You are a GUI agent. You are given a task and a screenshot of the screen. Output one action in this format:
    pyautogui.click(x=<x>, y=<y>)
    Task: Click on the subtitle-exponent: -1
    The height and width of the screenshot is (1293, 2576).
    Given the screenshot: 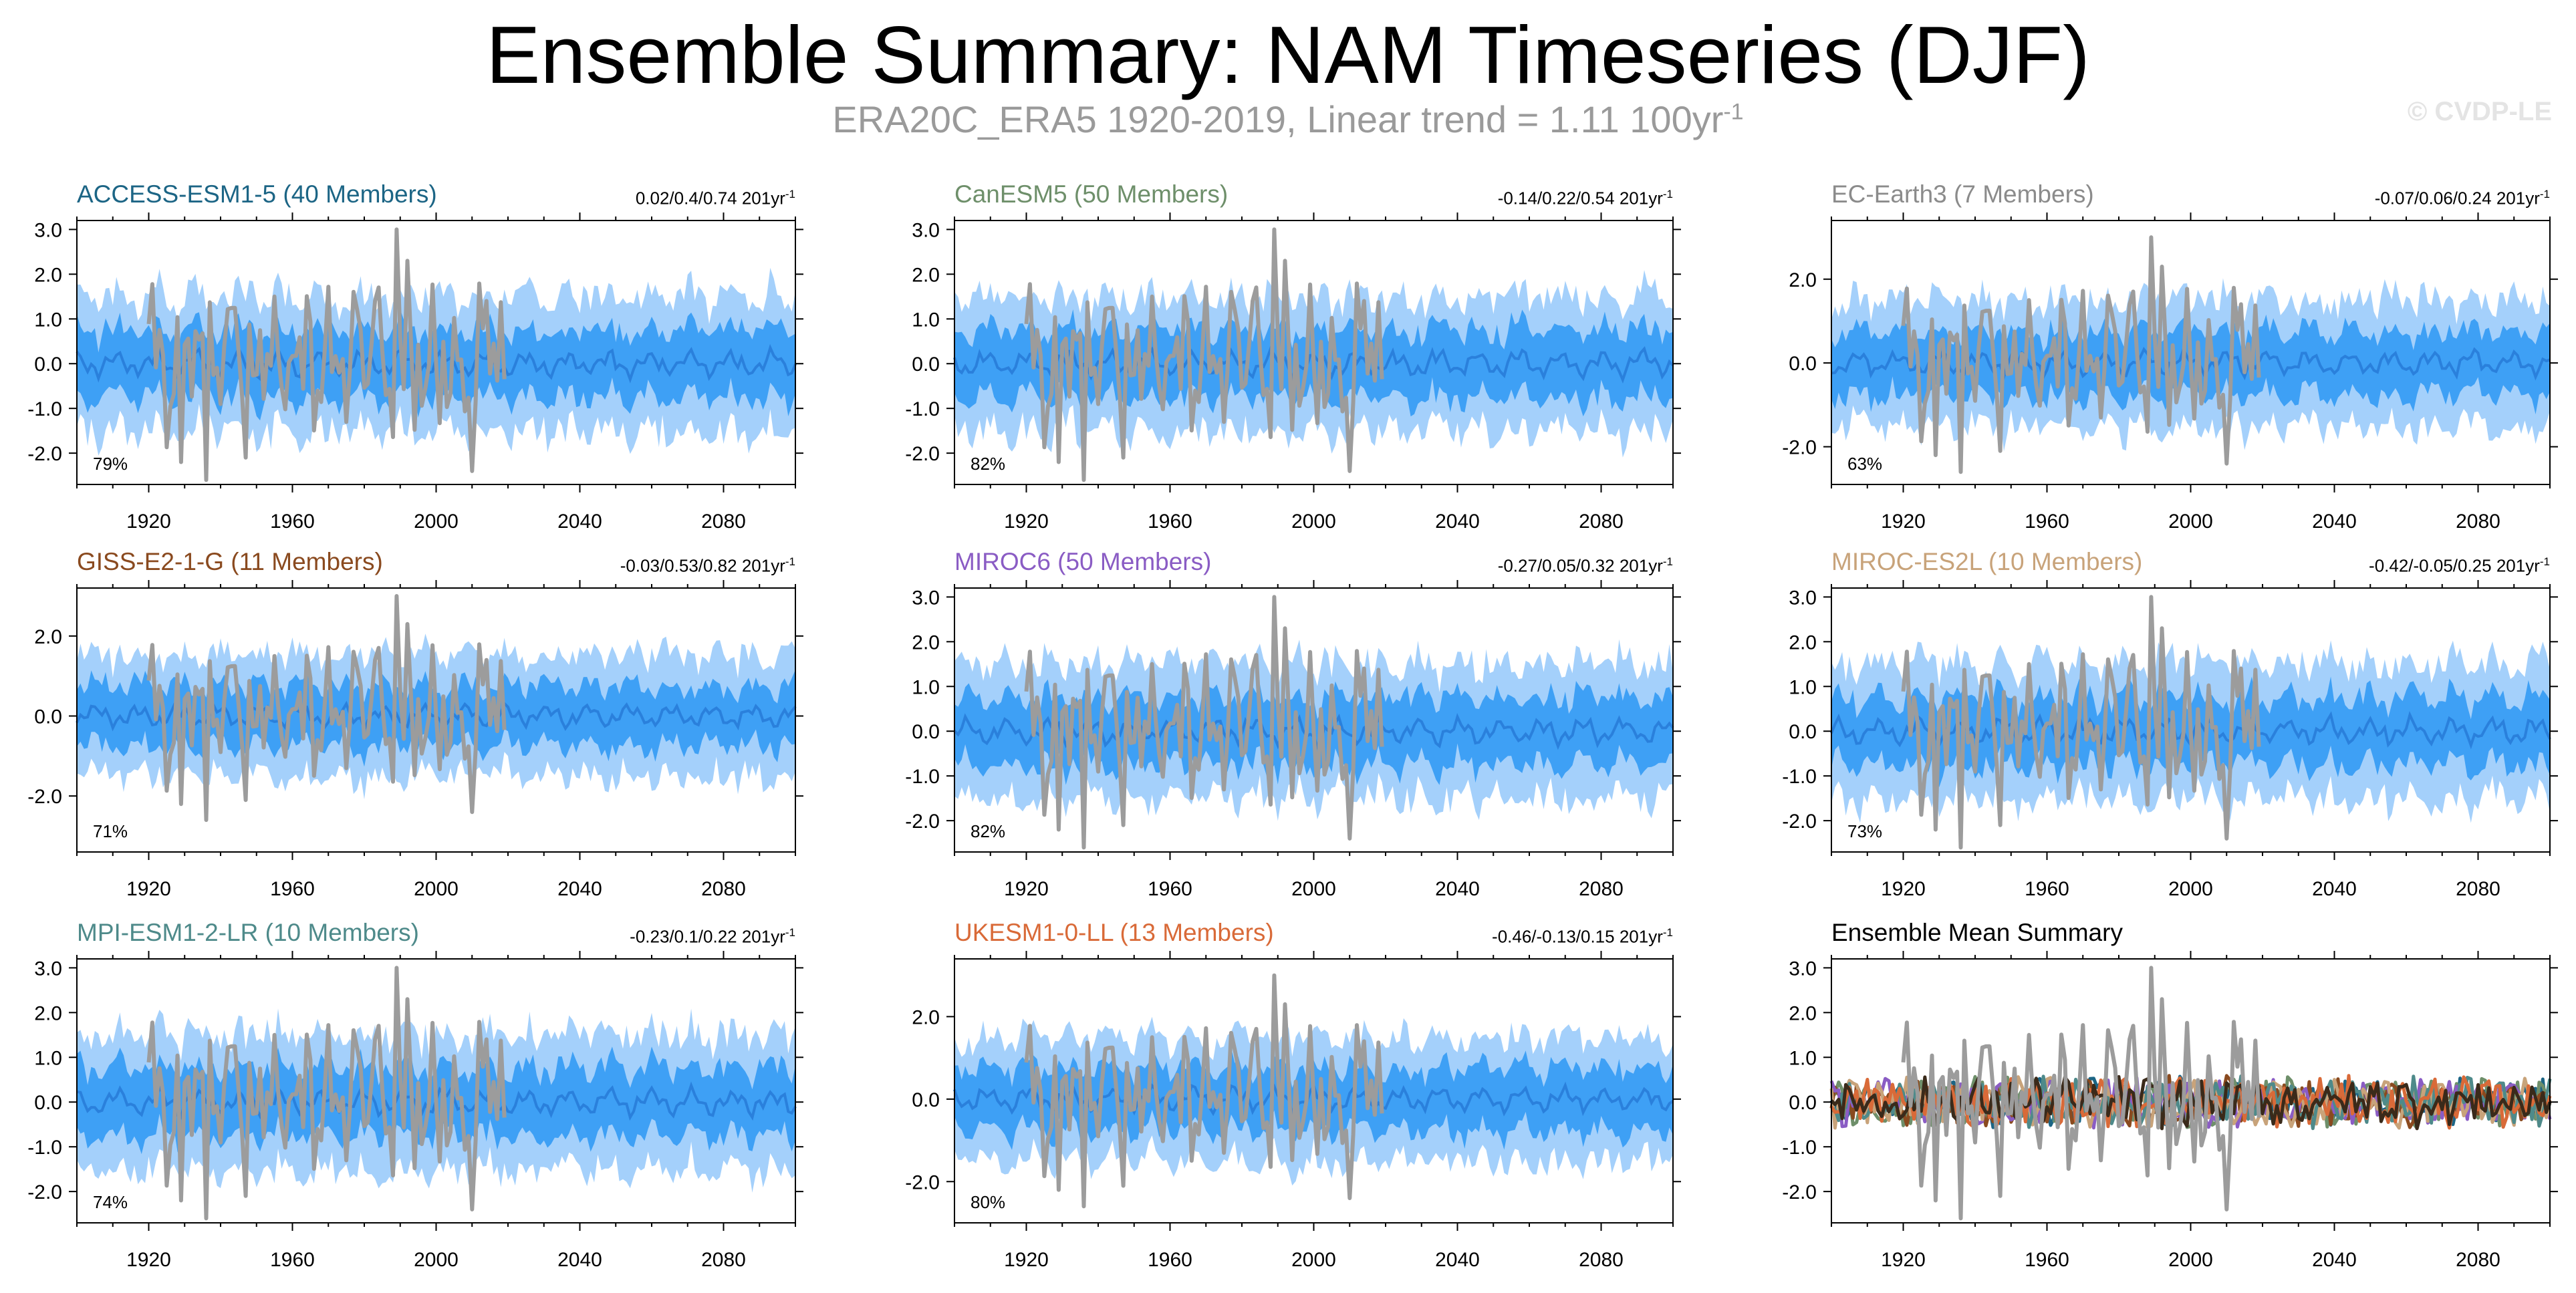 What is the action you would take?
    pyautogui.click(x=1734, y=112)
    